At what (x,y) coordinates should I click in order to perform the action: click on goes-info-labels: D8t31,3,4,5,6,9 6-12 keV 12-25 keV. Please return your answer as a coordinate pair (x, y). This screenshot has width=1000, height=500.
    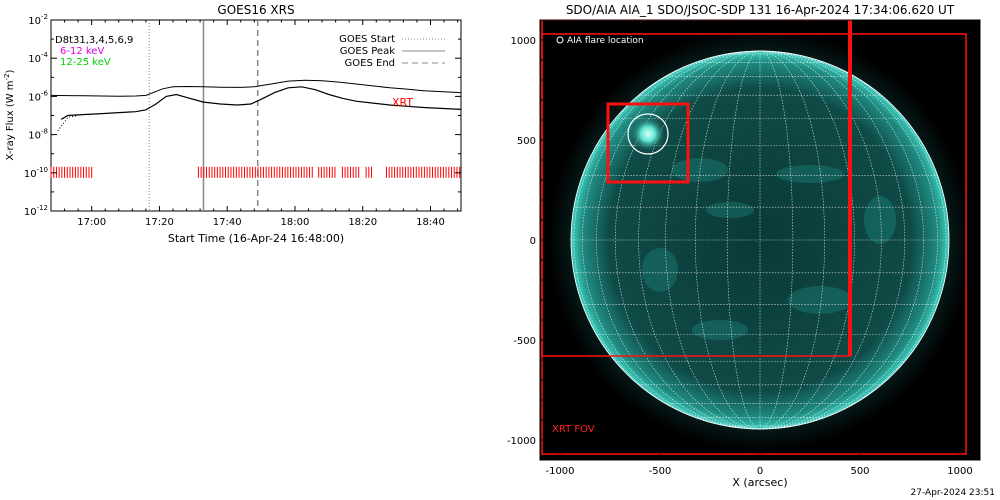
    Looking at the image, I should click on (94, 51).